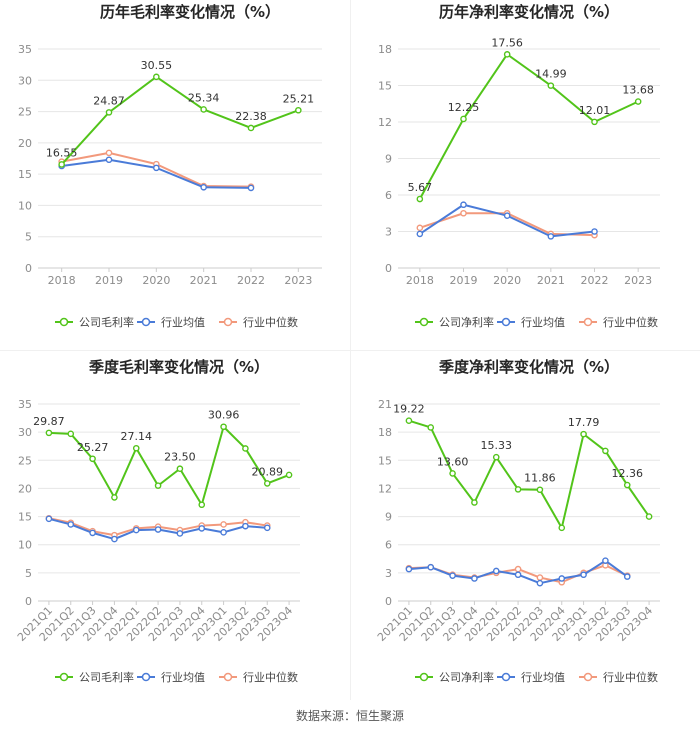 The height and width of the screenshot is (734, 700). Describe the element at coordinates (584, 422) in the screenshot. I see `data-label: 17.79` at that location.